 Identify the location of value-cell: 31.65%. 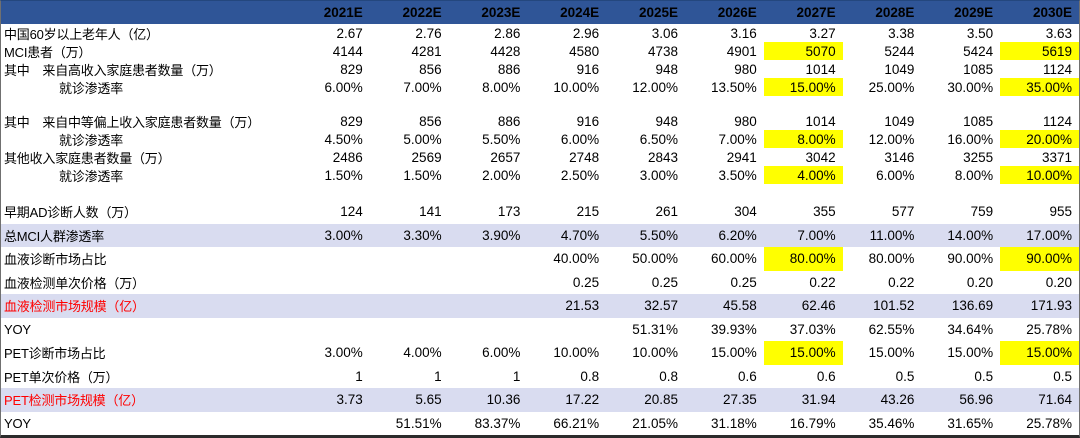
(970, 423).